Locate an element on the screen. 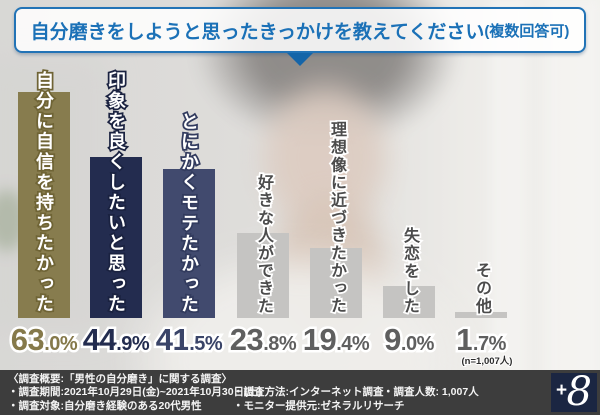 The image size is (600, 415). bar-category-label: とにかくモテたかった is located at coordinates (189, 213).